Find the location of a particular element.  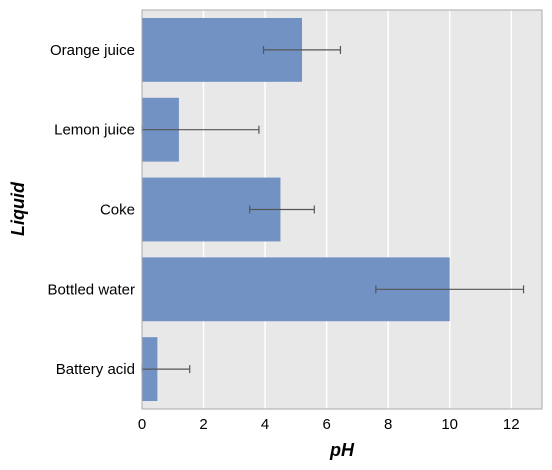

y-tick-label: Bottled water is located at coordinates (91, 289).